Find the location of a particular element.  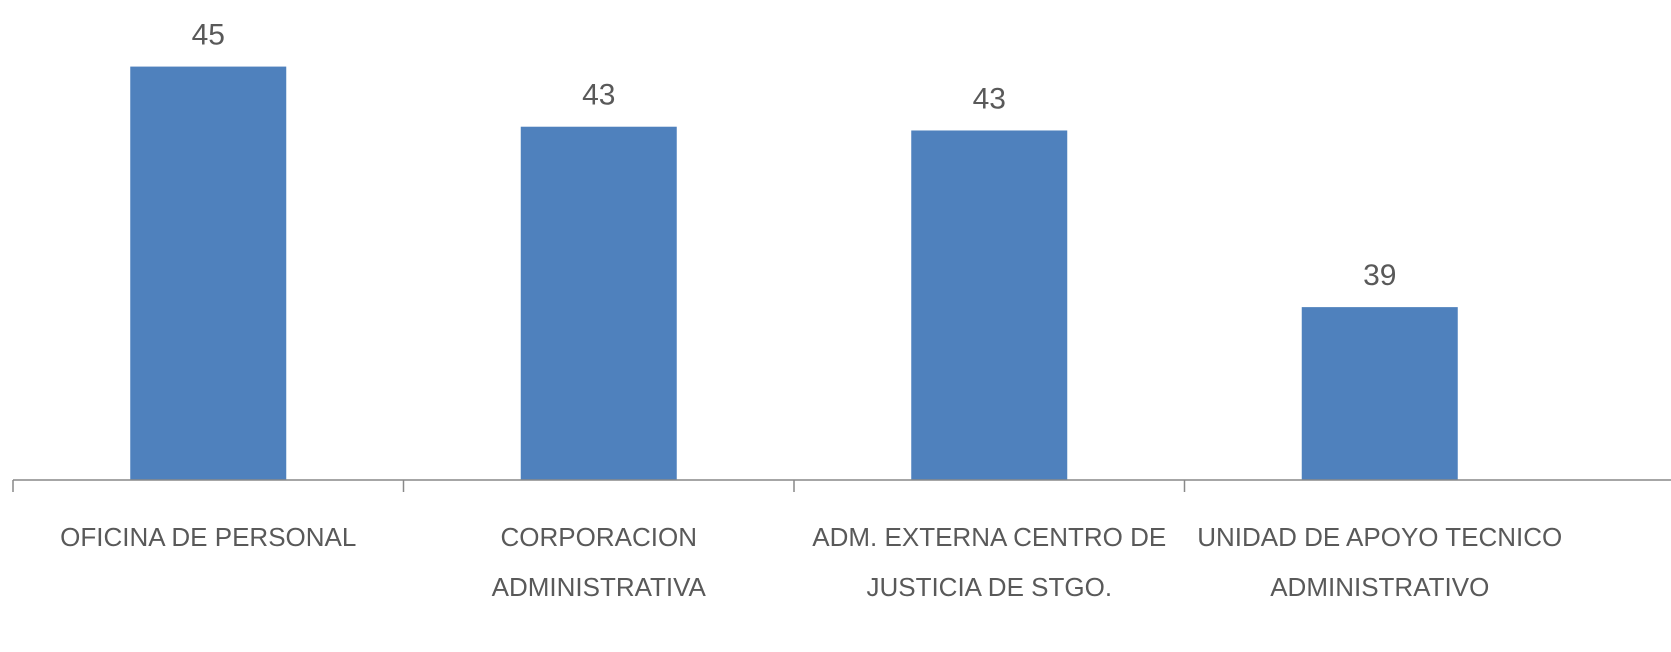

x-tick-label: CORPORACION ADMINISTRATIVA is located at coordinates (598, 562).